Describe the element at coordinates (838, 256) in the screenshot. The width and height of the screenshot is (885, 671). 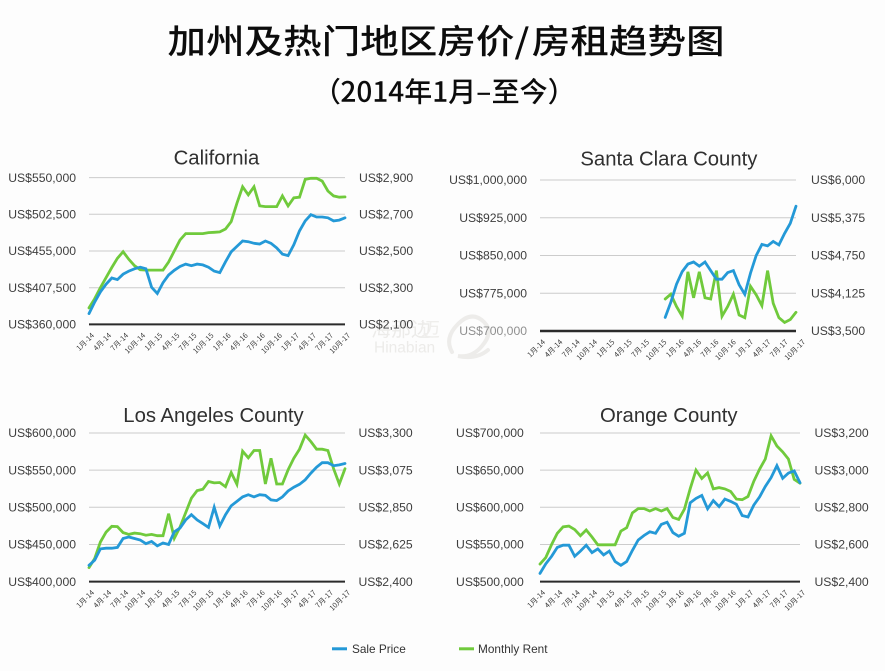
I see `svg-text: US$4,750` at that location.